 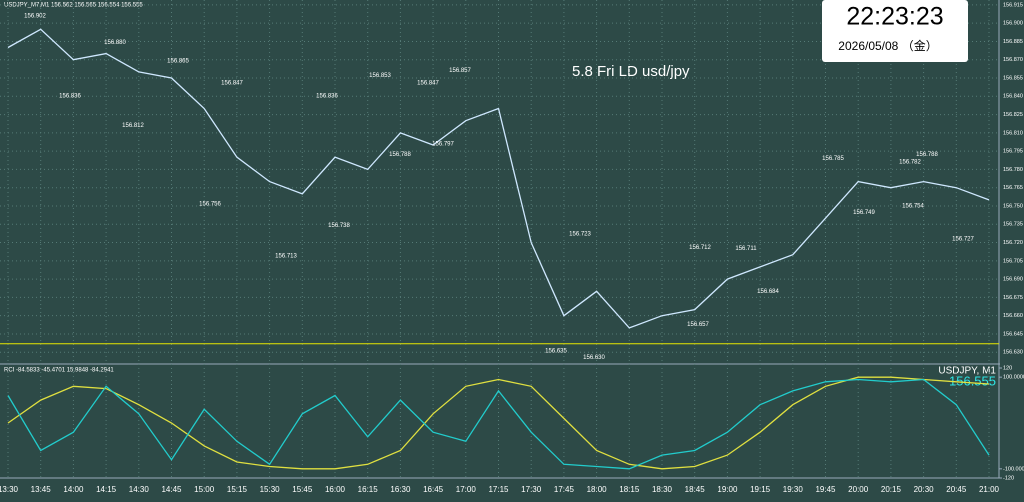 What do you see at coordinates (1013, 298) in the screenshot?
I see `y-tick-label: 156.675` at bounding box center [1013, 298].